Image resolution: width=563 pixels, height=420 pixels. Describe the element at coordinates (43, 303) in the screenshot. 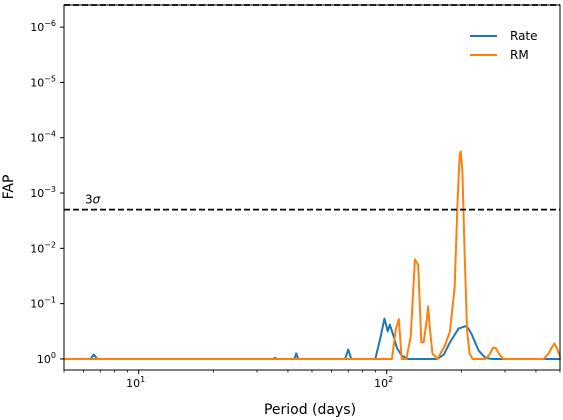

I see `y-tick-label: 10⁻¹` at that location.